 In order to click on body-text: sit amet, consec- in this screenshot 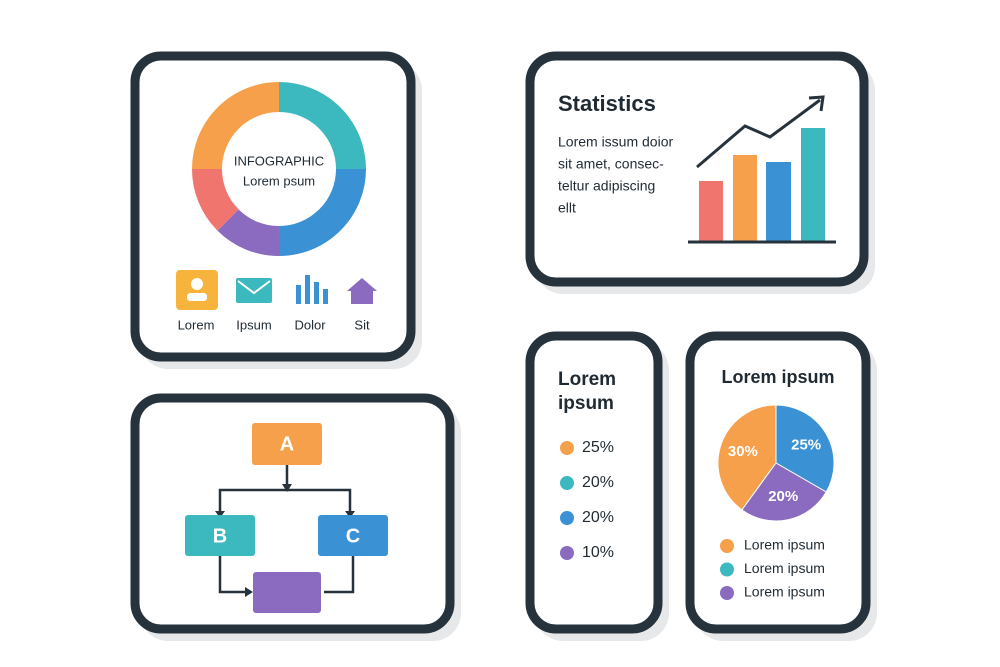, I will do `click(611, 164)`.